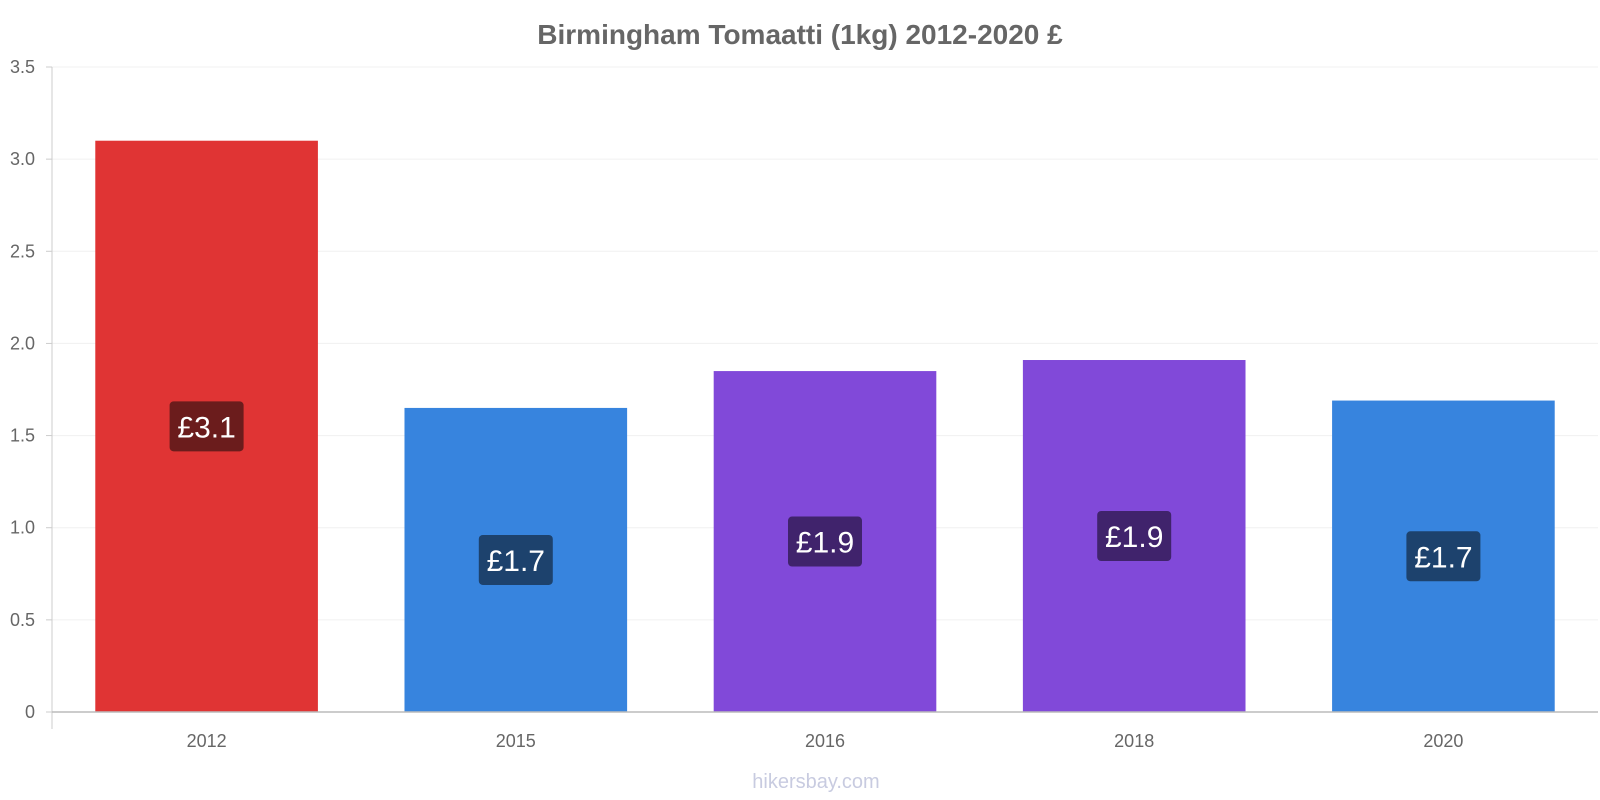 This screenshot has height=800, width=1600. Describe the element at coordinates (815, 782) in the screenshot. I see `watermark-text: hikersbay.com` at that location.